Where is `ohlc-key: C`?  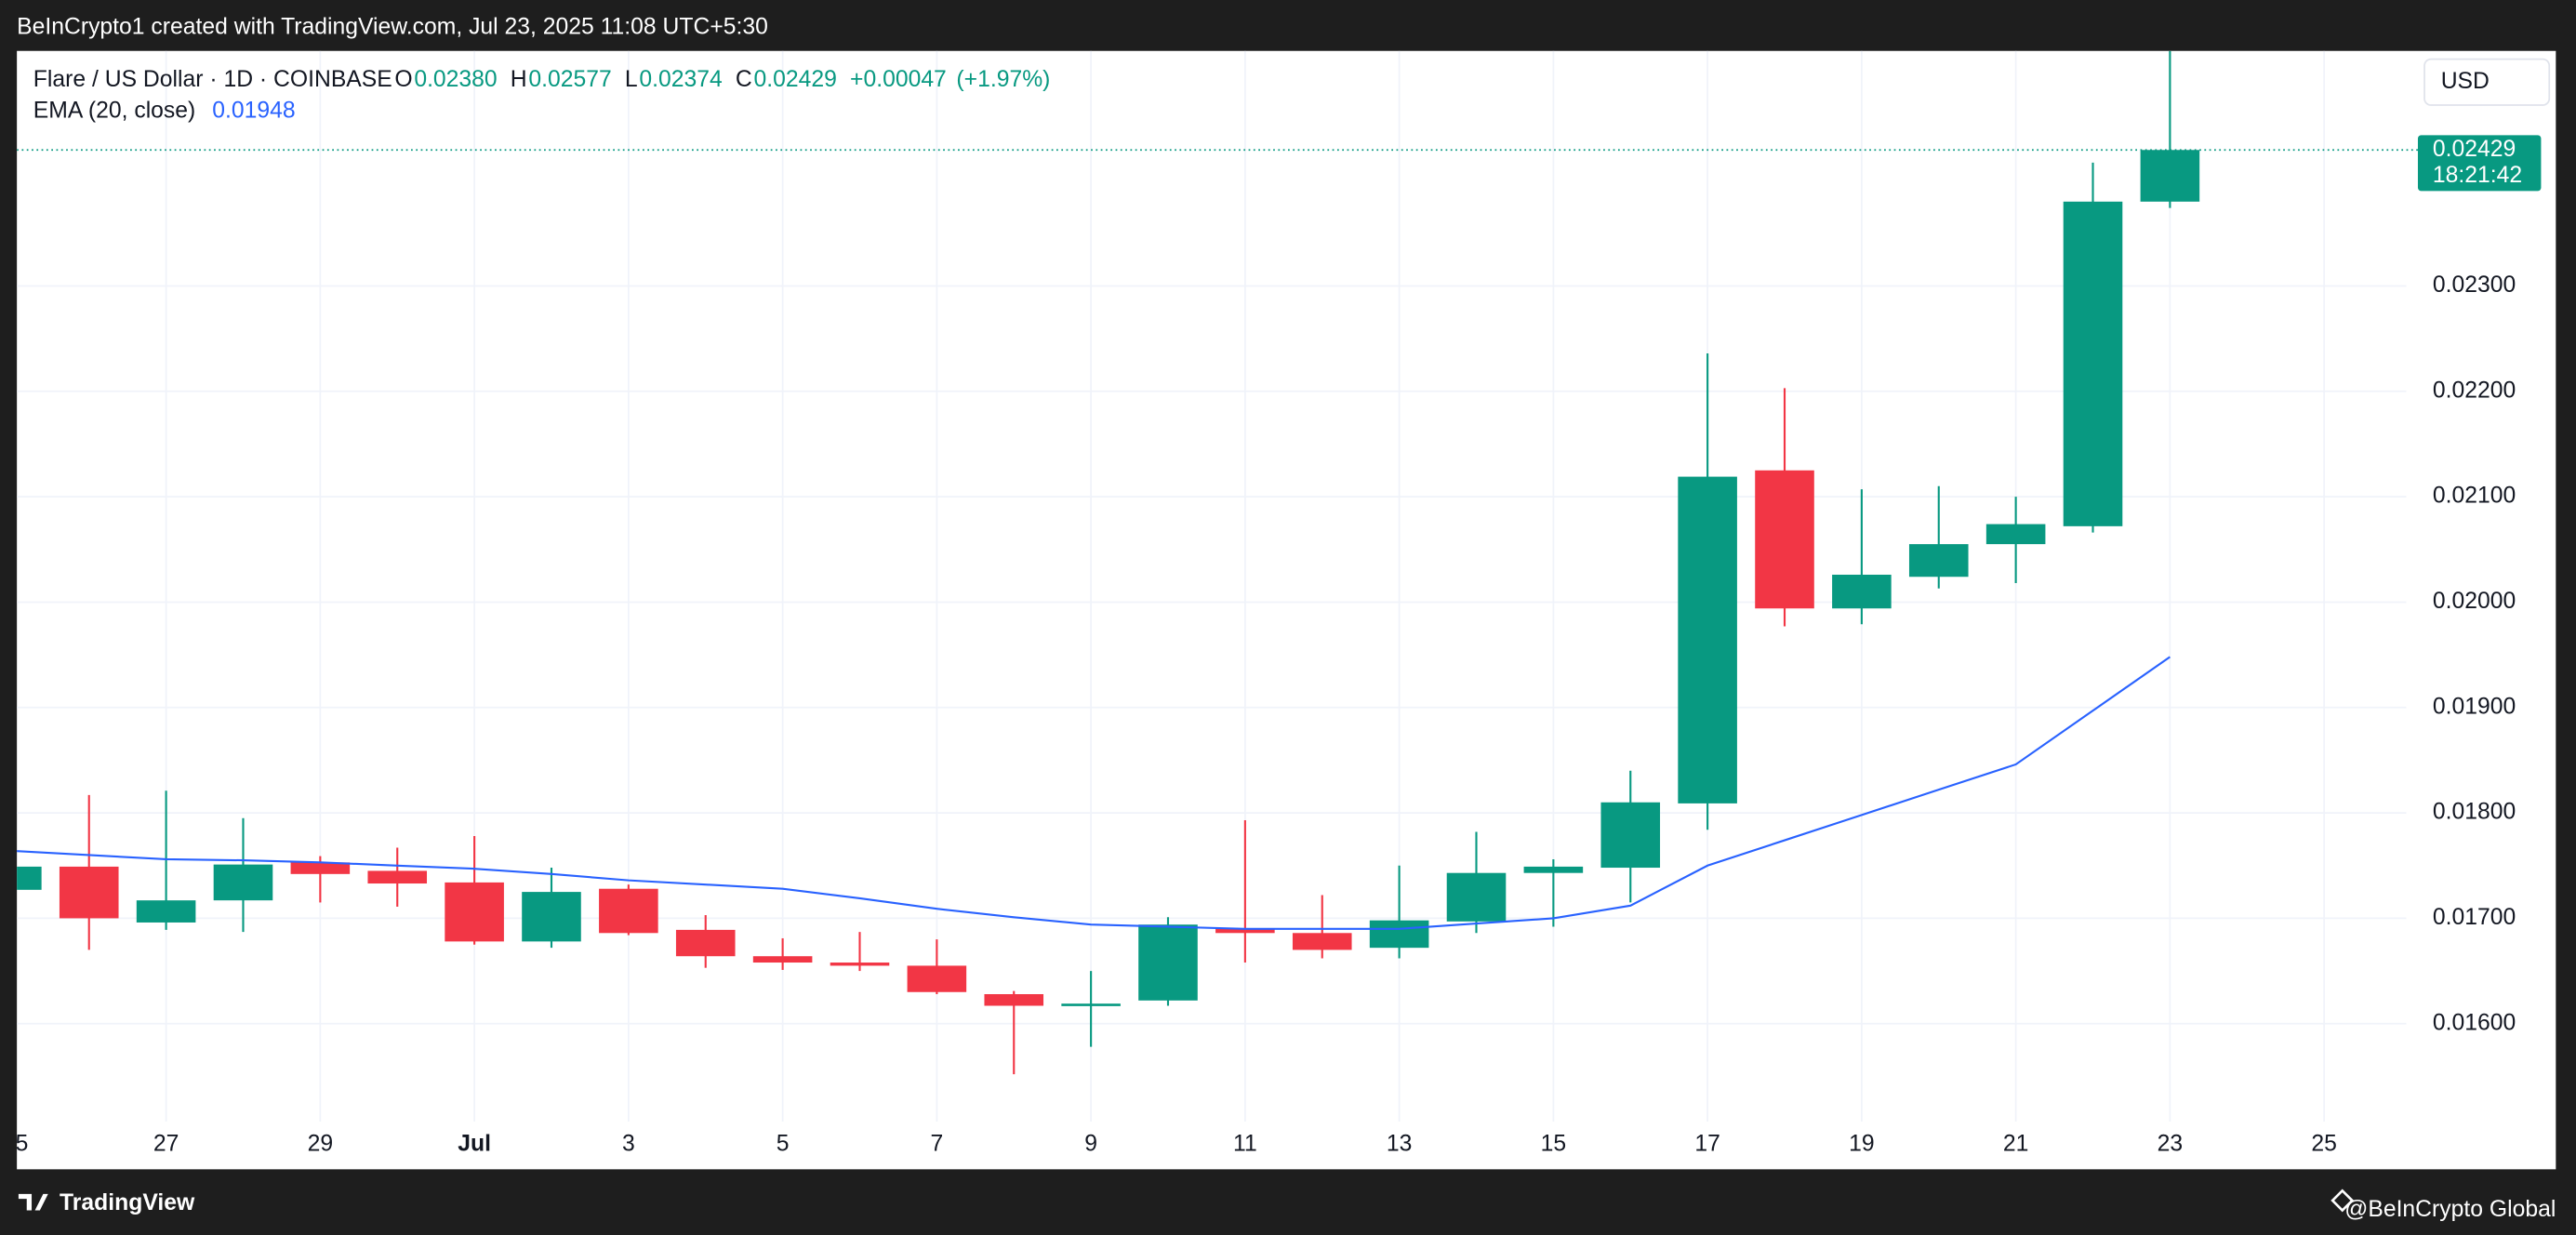 ohlc-key: C is located at coordinates (744, 79).